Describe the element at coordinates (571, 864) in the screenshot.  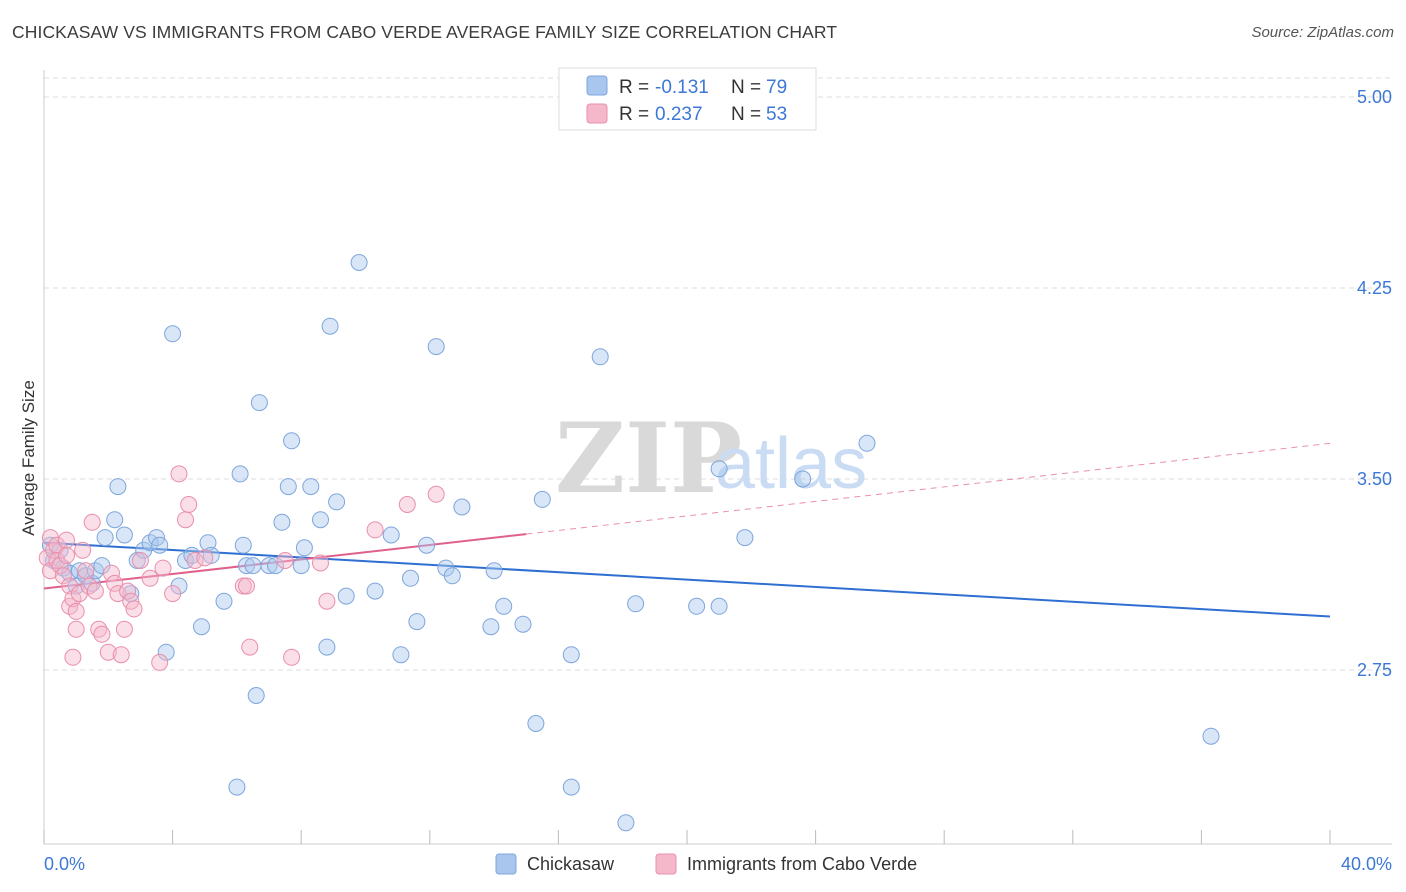
I see `bottom-legend-label-chickasaw: Chickasaw` at that location.